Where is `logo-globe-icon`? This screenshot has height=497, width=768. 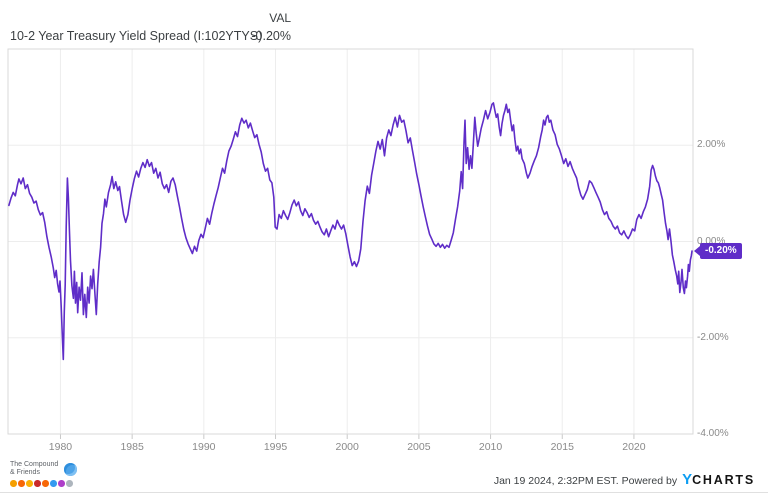
logo-globe-icon is located at coordinates (70, 469).